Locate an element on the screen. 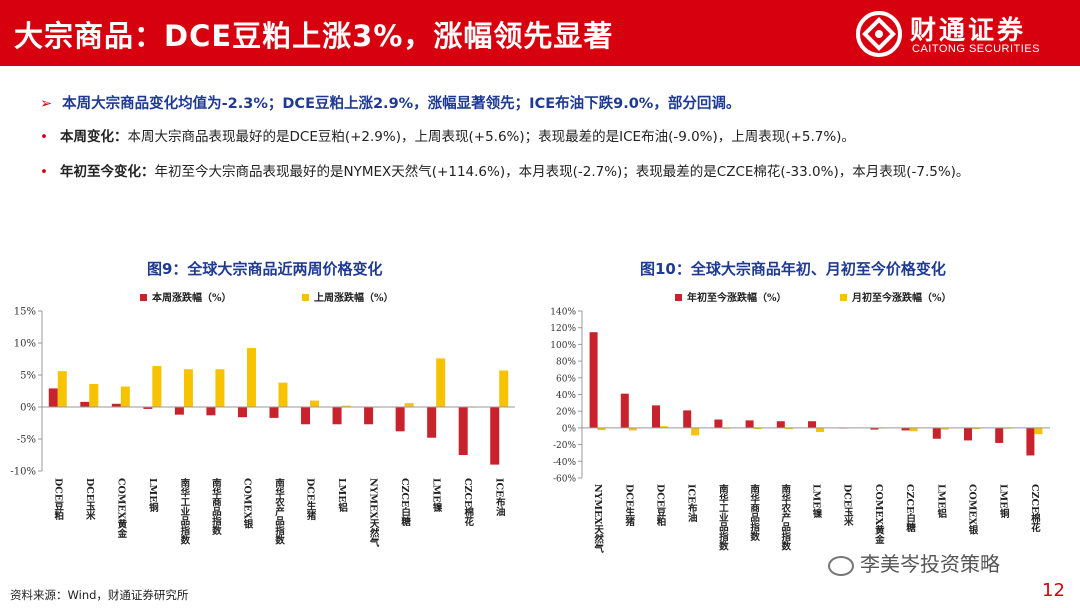 Image resolution: width=1080 pixels, height=608 pixels. page-title: 大宗商品：DCE豆粕上涨3%，涨幅领先显著 is located at coordinates (314, 36).